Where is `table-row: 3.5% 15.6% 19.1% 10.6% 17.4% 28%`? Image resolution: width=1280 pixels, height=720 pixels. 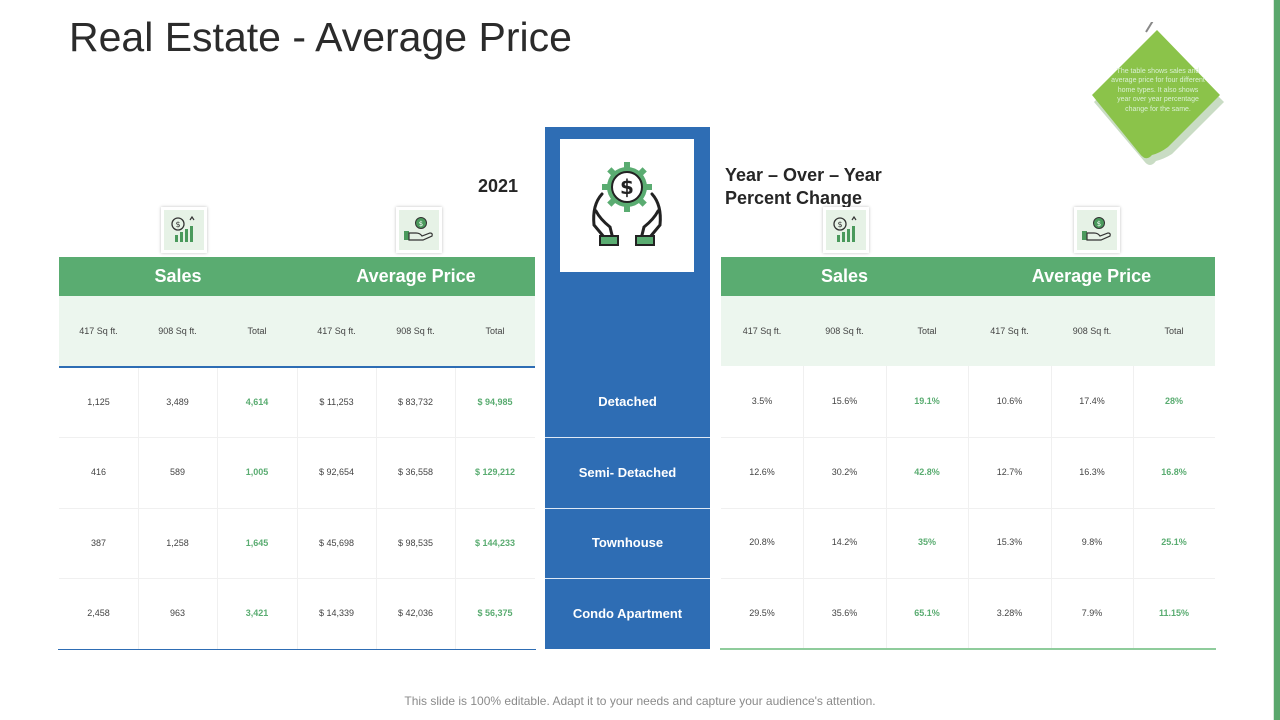
table-row: 3.5% 15.6% 19.1% 10.6% 17.4% 28% is located at coordinates (968, 401).